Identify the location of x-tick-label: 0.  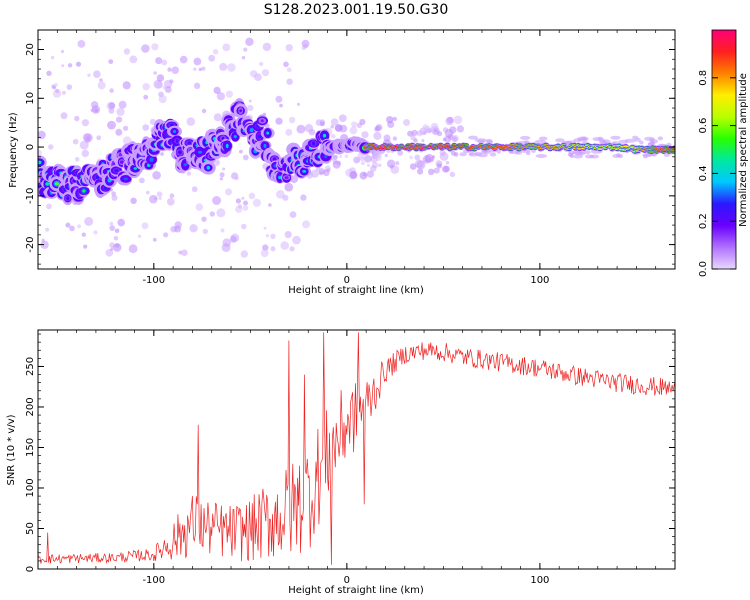
(347, 280).